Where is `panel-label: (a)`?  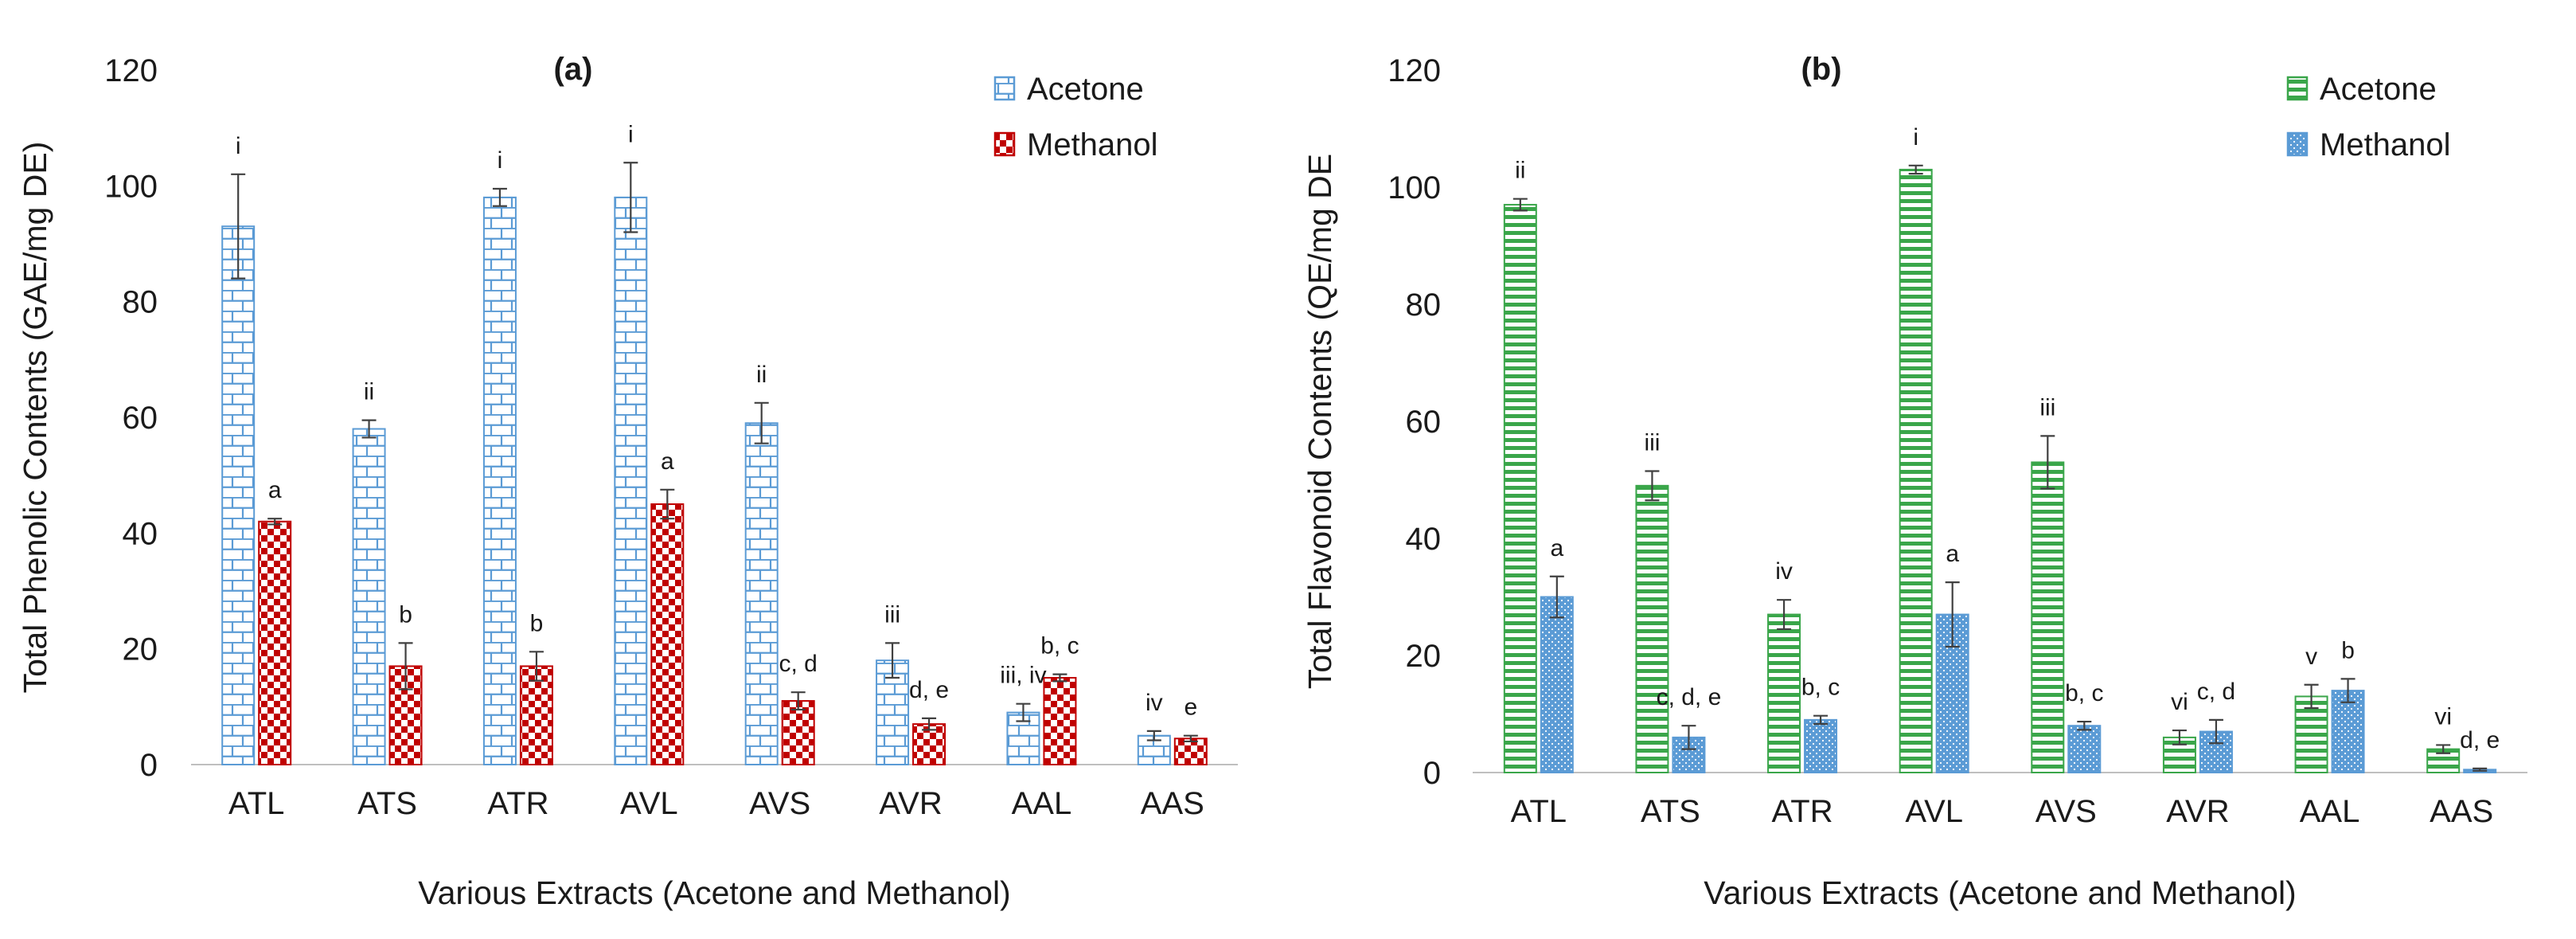 panel-label: (a) is located at coordinates (573, 69).